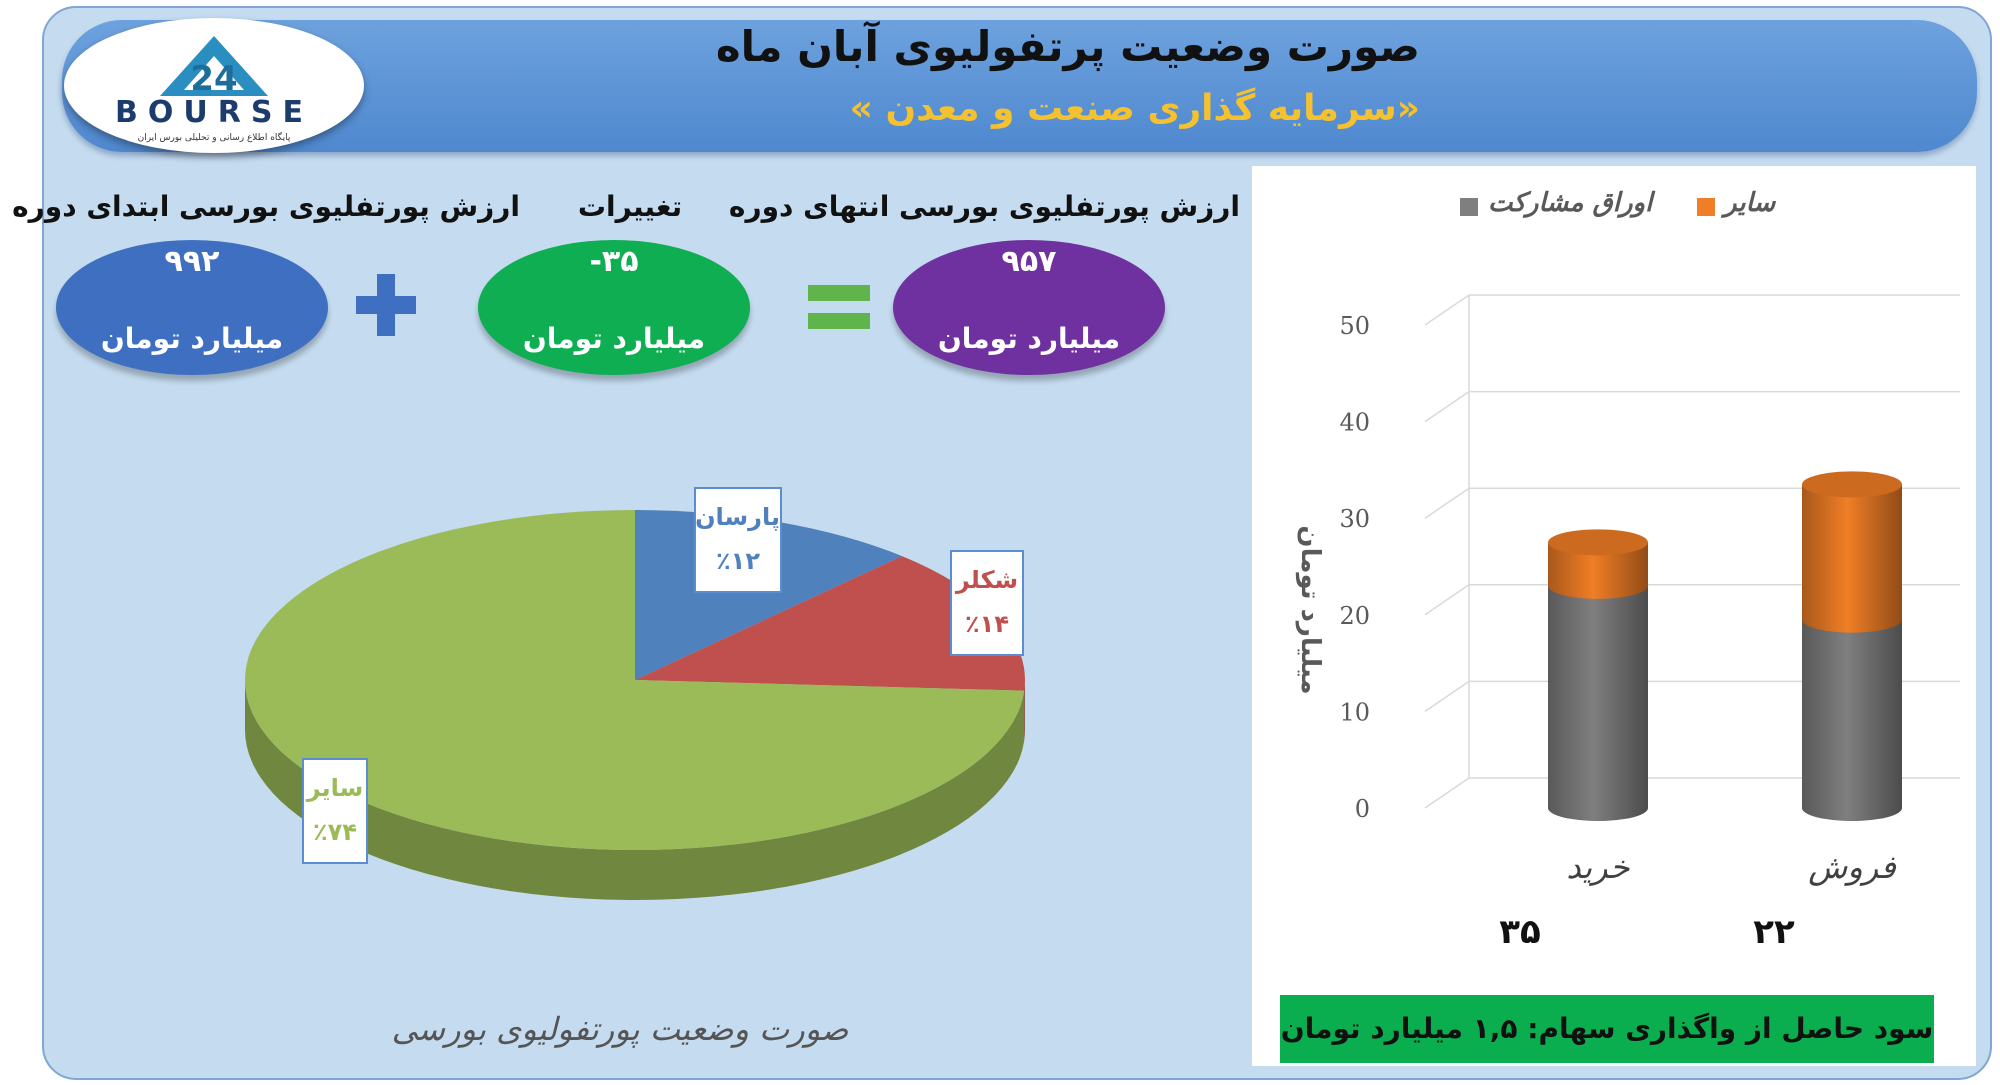 This screenshot has height=1085, width=2000. What do you see at coordinates (987, 624) in the screenshot?
I see `pie-label-shekar-value: ٪۱۴` at bounding box center [987, 624].